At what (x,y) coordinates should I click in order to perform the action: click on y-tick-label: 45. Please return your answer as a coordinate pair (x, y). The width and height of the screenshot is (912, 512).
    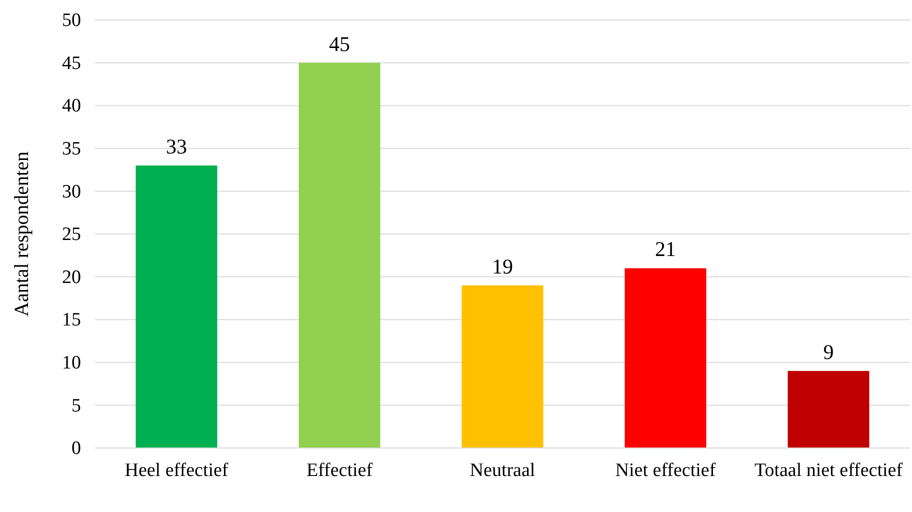
    Looking at the image, I should click on (71, 63).